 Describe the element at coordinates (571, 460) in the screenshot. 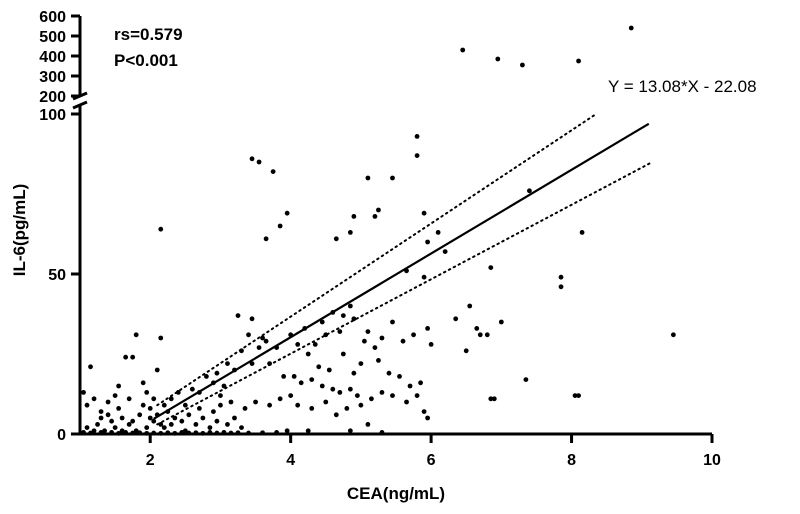

I see `x-tick-label: 8` at that location.